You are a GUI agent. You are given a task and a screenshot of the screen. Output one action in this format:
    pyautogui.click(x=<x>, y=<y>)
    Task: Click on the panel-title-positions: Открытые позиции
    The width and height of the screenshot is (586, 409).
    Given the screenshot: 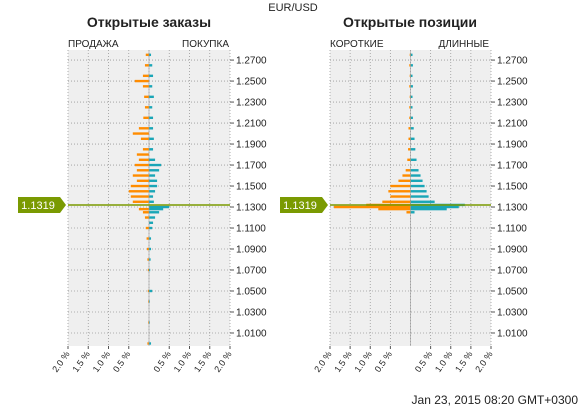 What is the action you would take?
    pyautogui.click(x=410, y=22)
    